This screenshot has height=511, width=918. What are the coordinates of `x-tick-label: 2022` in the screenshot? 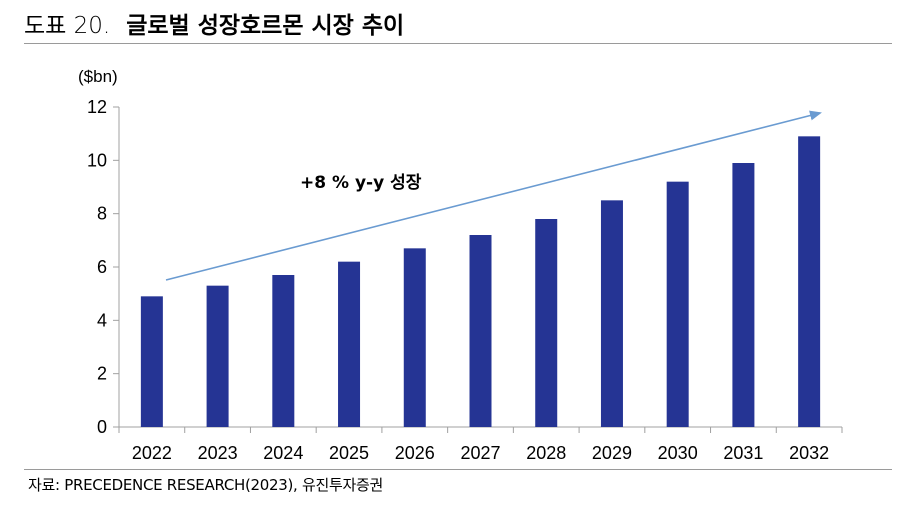 It's located at (152, 453).